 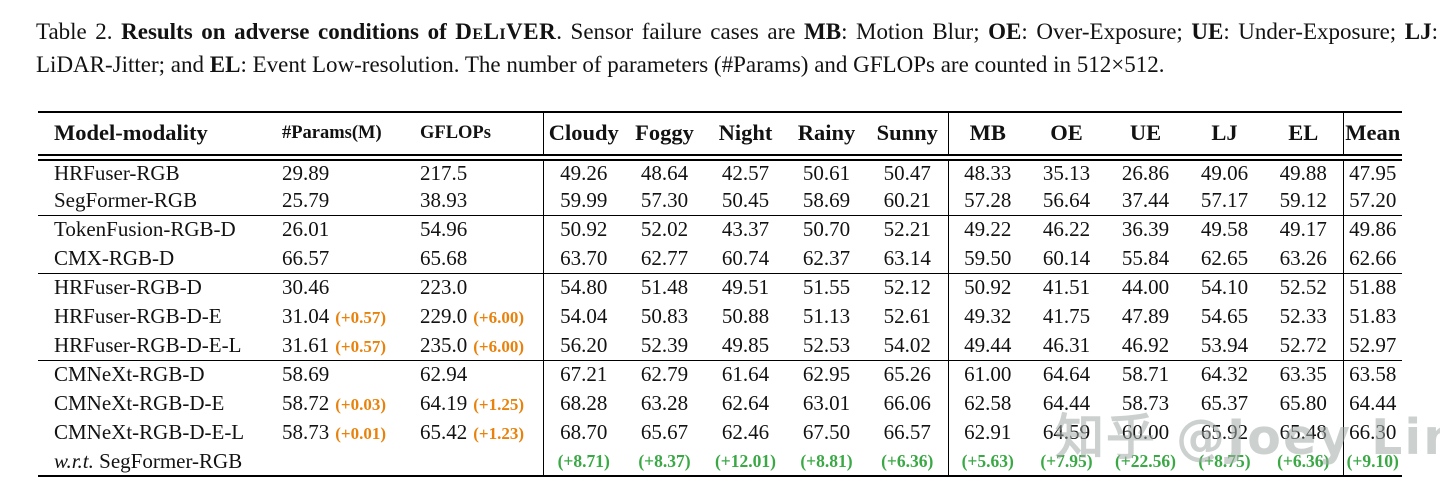 I want to click on metric-value: 35.13, so click(x=1066, y=172).